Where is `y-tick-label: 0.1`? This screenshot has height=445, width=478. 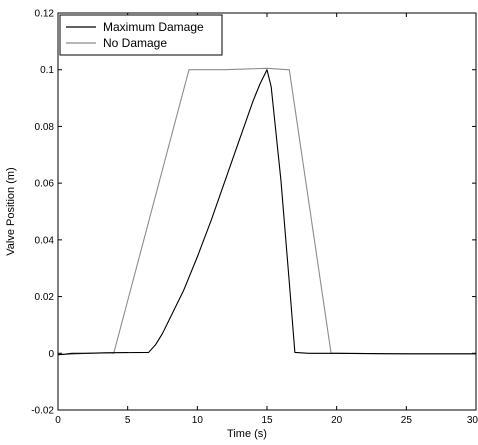 y-tick-label: 0.1 is located at coordinates (47, 70).